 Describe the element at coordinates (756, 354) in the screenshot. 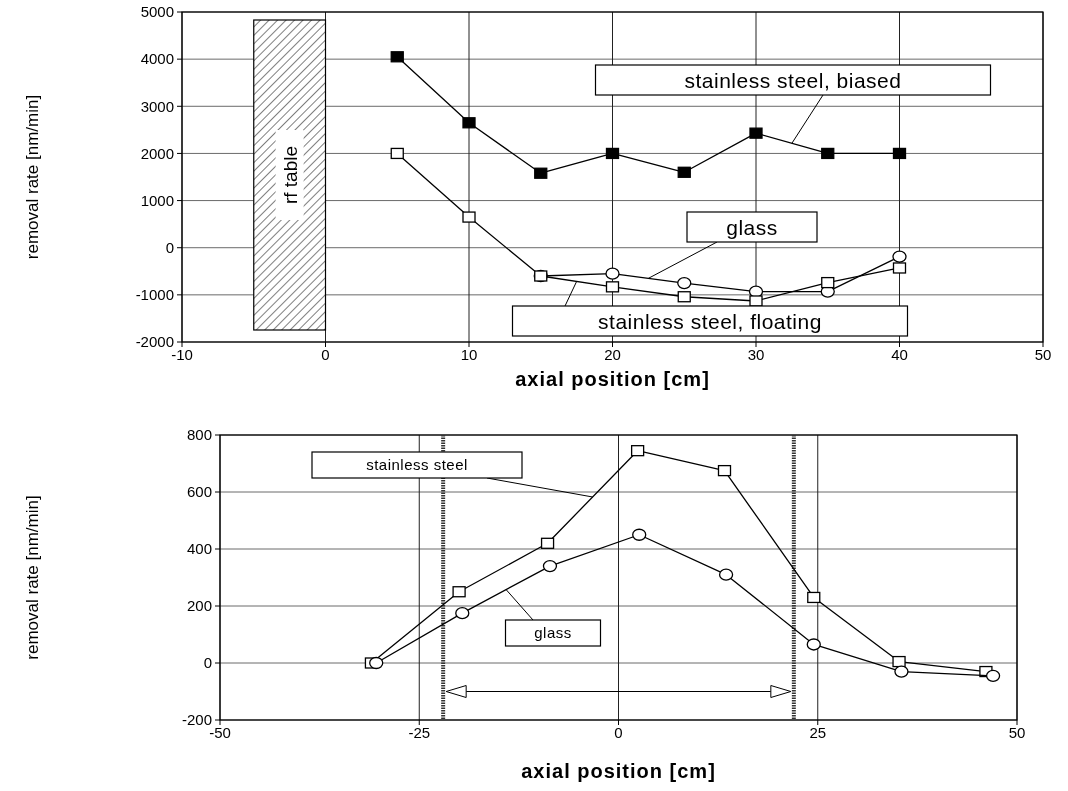

I see `x-tick-label: 30` at that location.